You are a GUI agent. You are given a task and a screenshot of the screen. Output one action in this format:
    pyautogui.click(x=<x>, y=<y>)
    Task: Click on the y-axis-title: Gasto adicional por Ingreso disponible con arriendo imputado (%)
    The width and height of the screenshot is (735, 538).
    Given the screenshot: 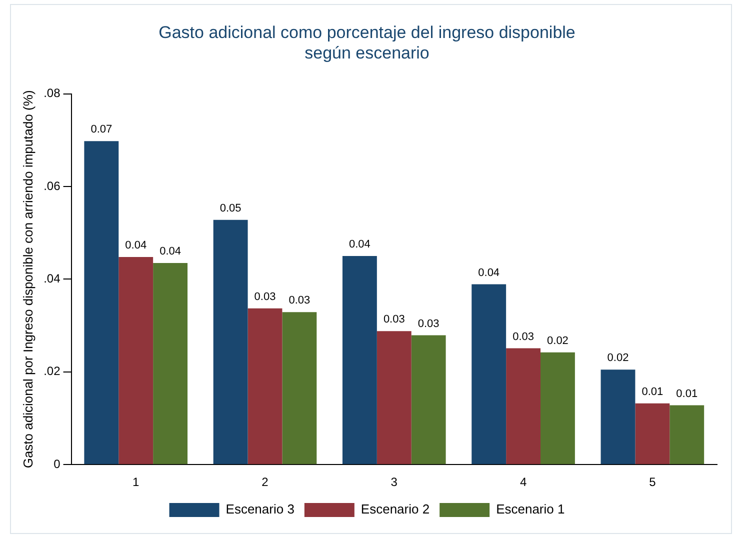 What is the action you would take?
    pyautogui.click(x=28, y=279)
    